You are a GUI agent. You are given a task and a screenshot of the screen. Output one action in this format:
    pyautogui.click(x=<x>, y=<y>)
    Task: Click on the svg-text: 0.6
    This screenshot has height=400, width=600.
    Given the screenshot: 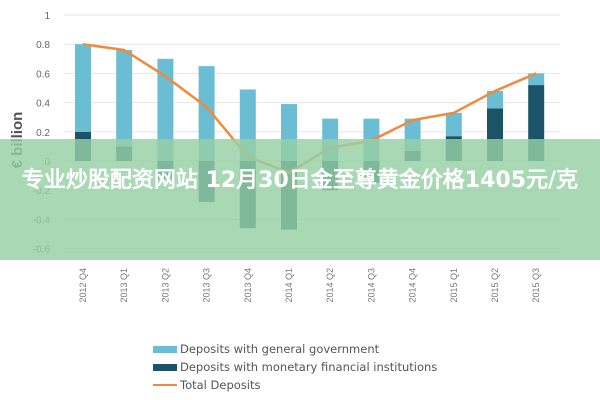 What is the action you would take?
    pyautogui.click(x=43, y=74)
    